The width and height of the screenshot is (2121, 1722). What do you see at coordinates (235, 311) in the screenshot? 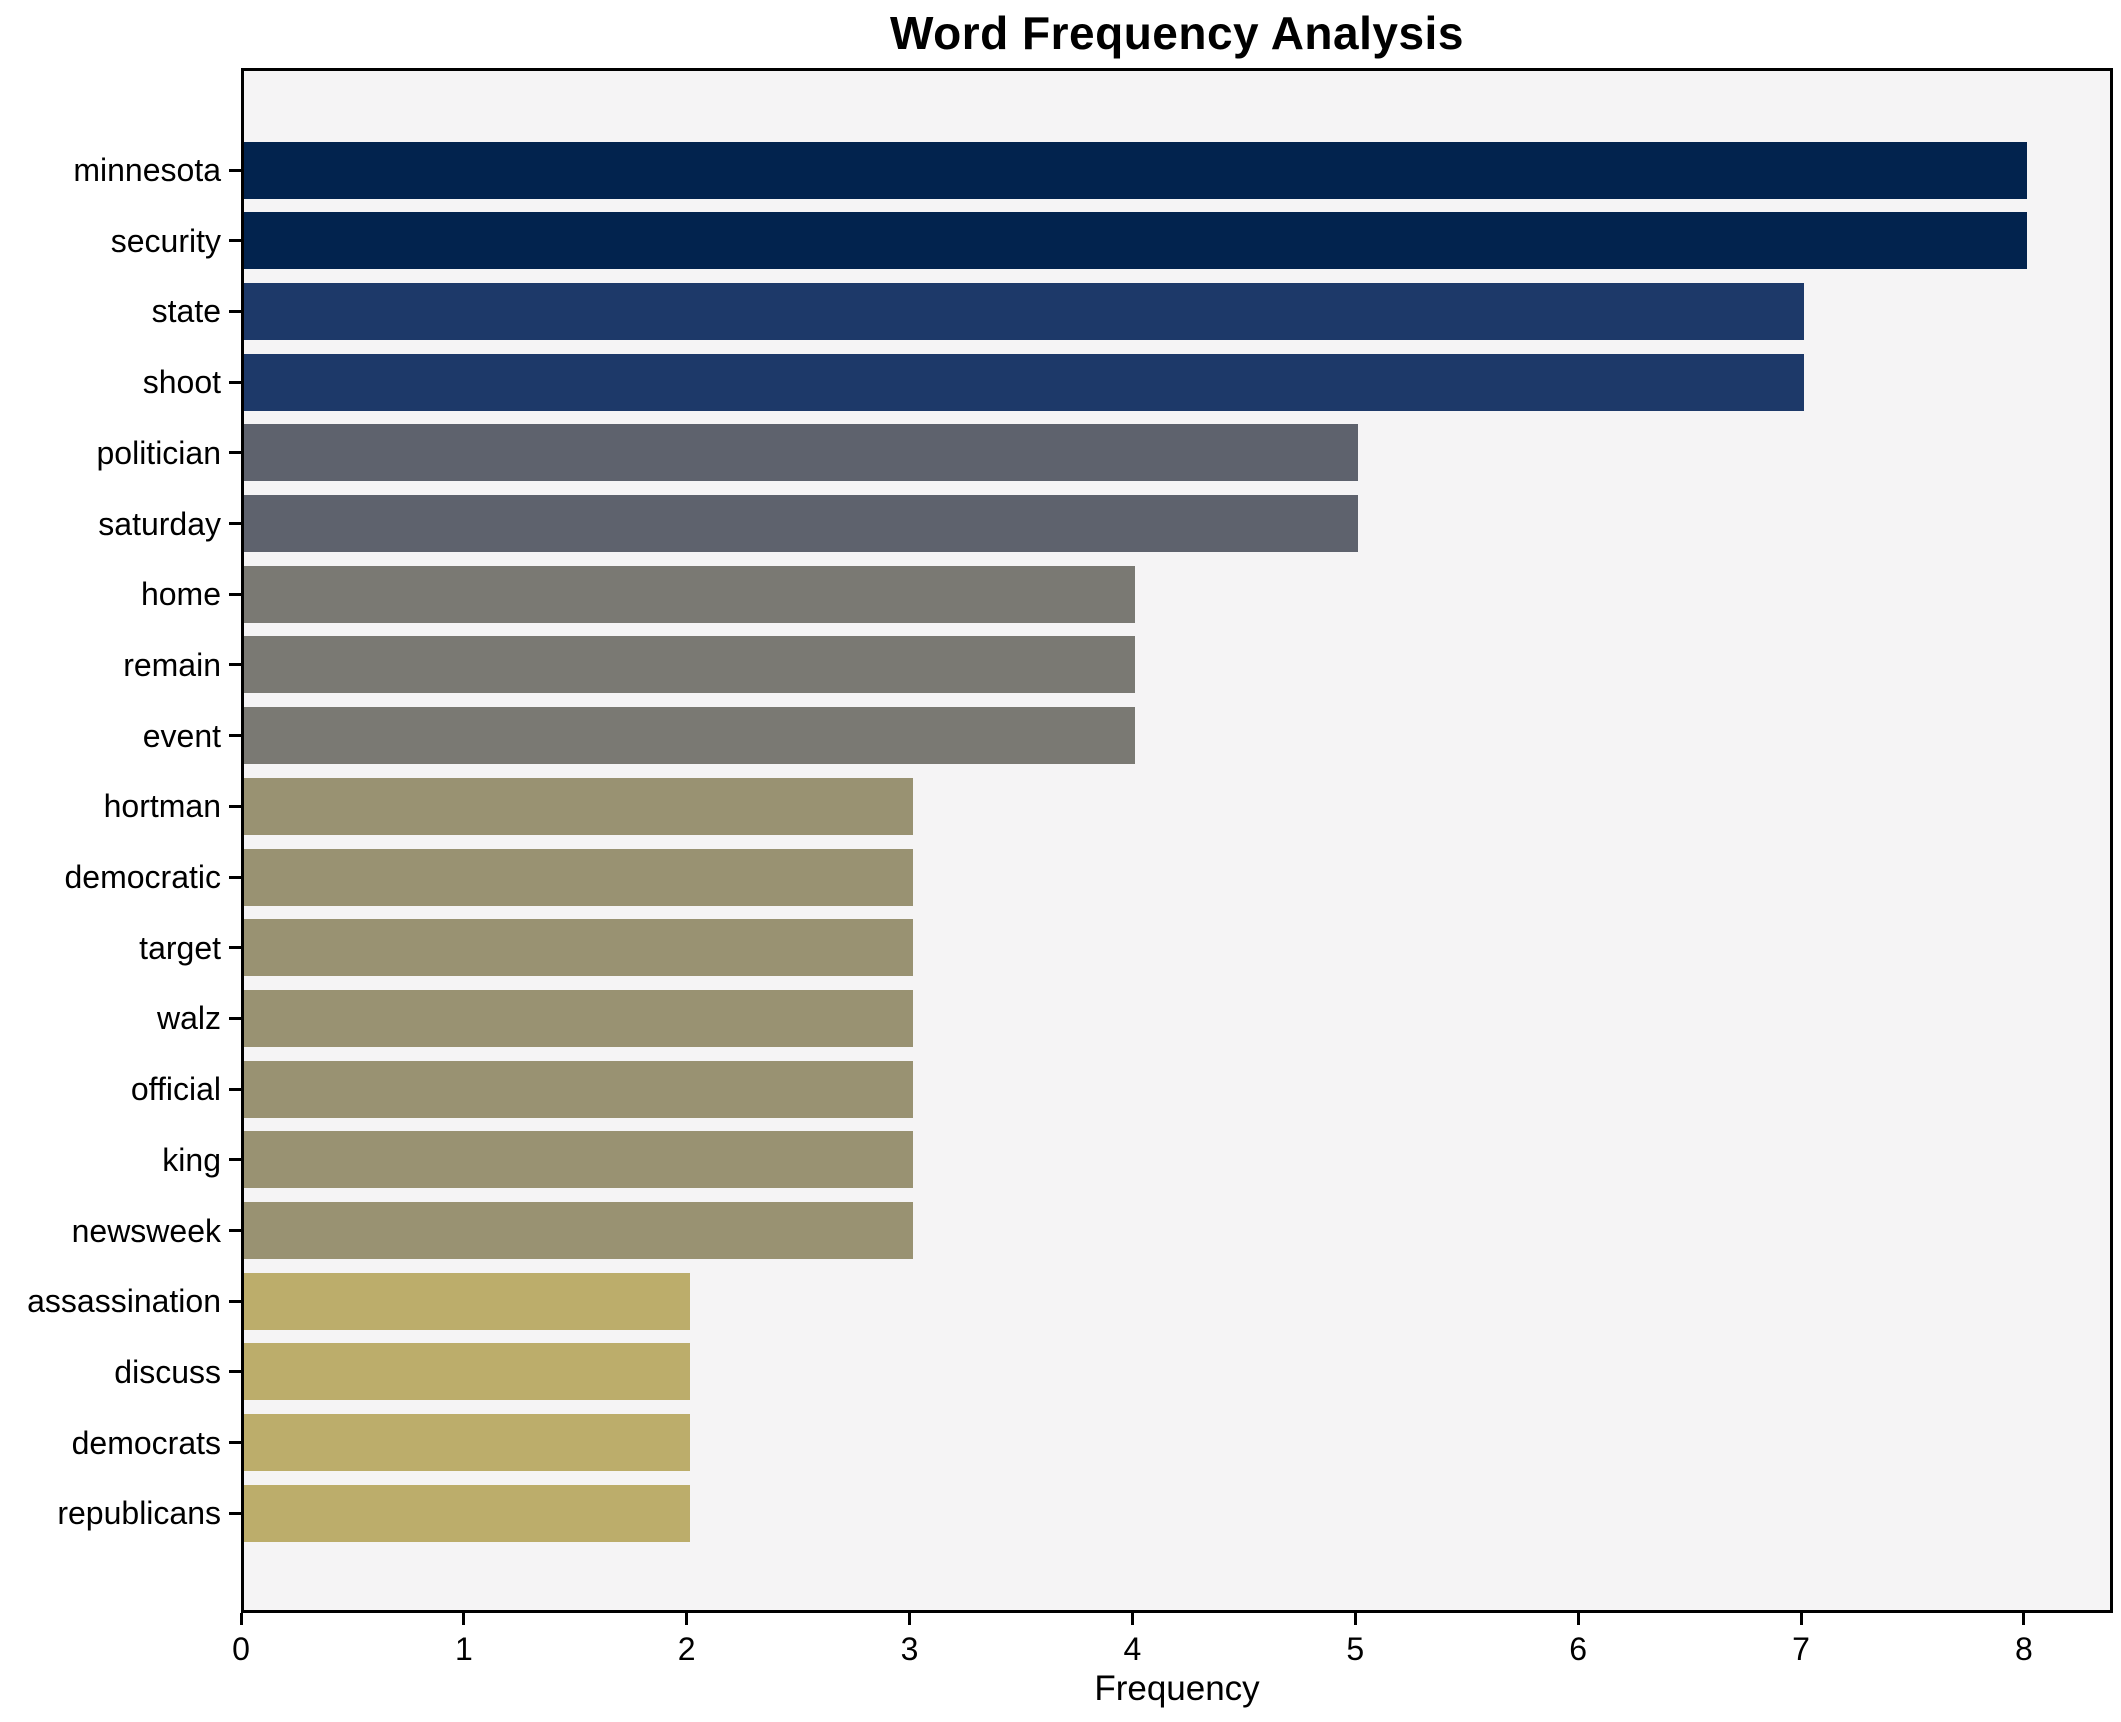
I see `y-tick-state` at bounding box center [235, 311].